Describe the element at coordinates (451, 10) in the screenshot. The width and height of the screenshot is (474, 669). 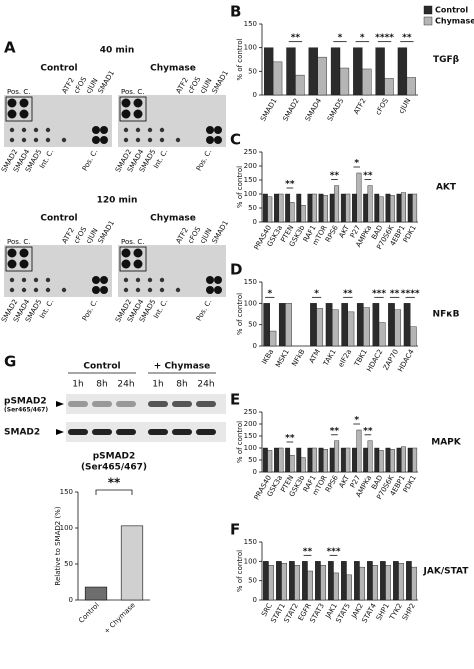
I see `legend-label: Control` at that location.